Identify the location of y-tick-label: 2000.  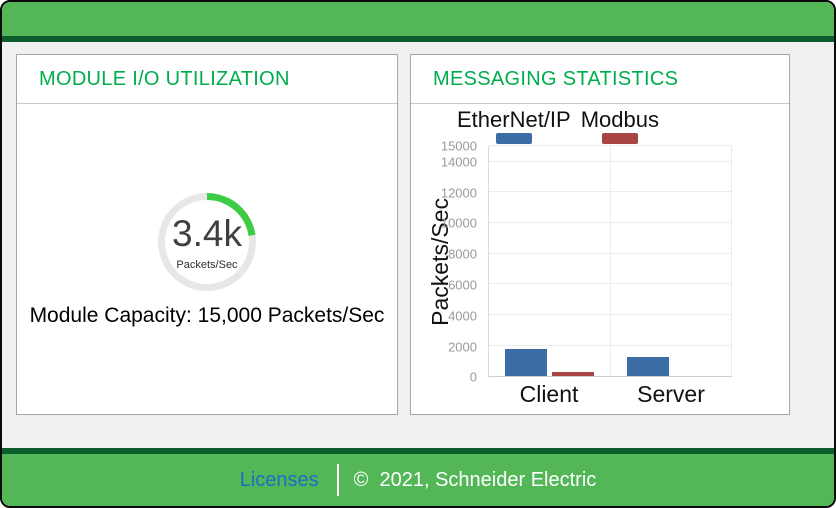
(462, 346).